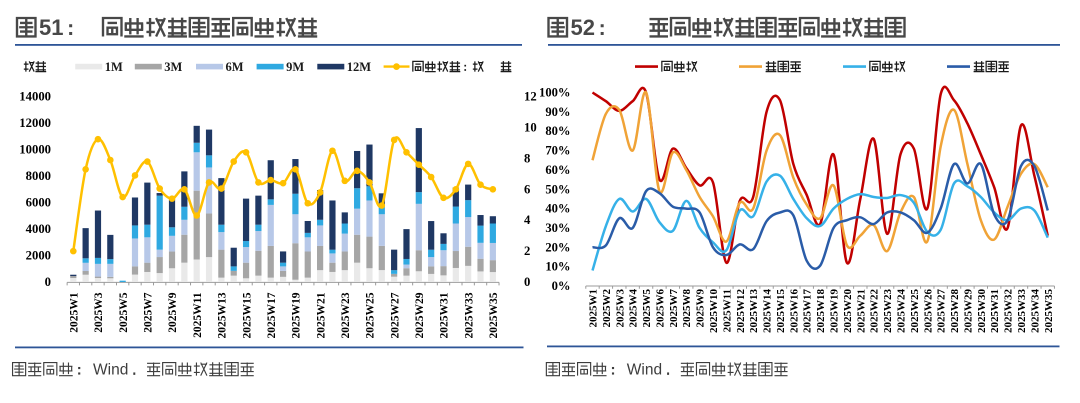 This screenshot has width=1080, height=403. What do you see at coordinates (928, 311) in the screenshot?
I see `svg-text: 2025W26` at bounding box center [928, 311].